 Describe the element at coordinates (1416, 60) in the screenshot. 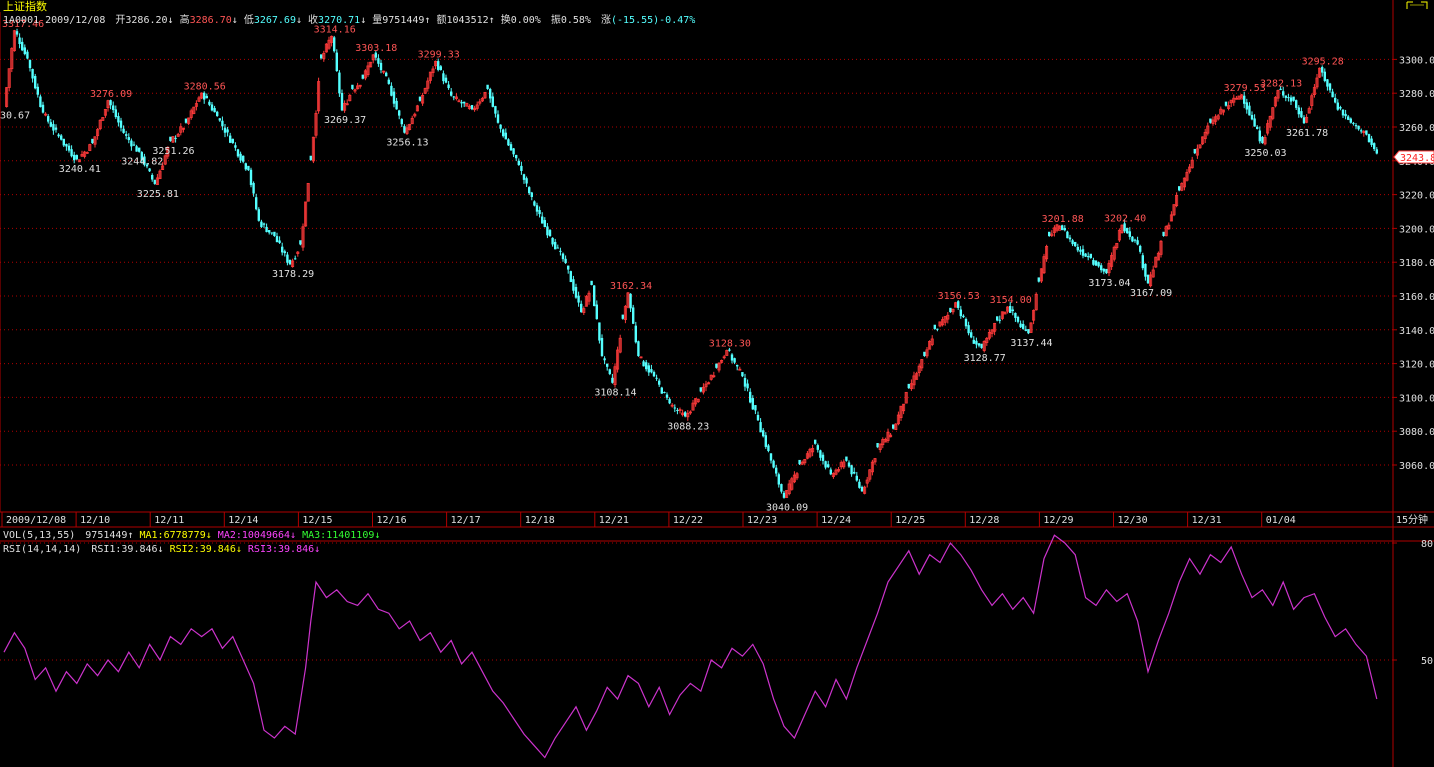

I see `price-tick-label: 3300.00` at that location.